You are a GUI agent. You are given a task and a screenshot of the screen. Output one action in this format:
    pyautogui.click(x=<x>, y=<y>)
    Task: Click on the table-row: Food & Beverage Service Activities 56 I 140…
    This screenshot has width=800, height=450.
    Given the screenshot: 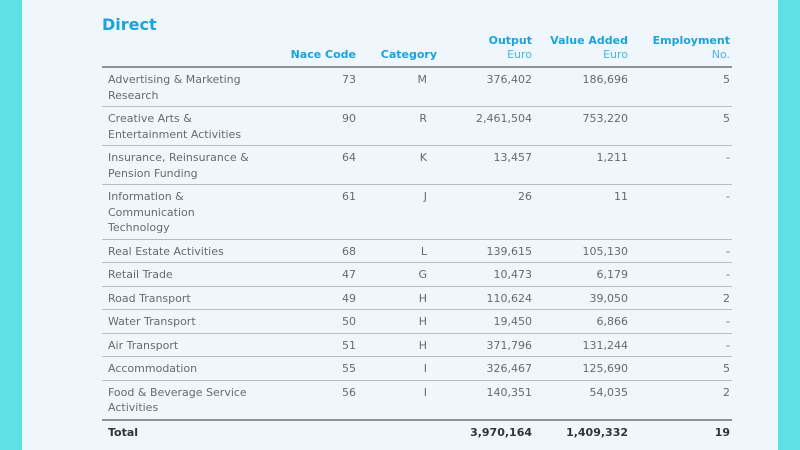 What is the action you would take?
    pyautogui.click(x=417, y=399)
    